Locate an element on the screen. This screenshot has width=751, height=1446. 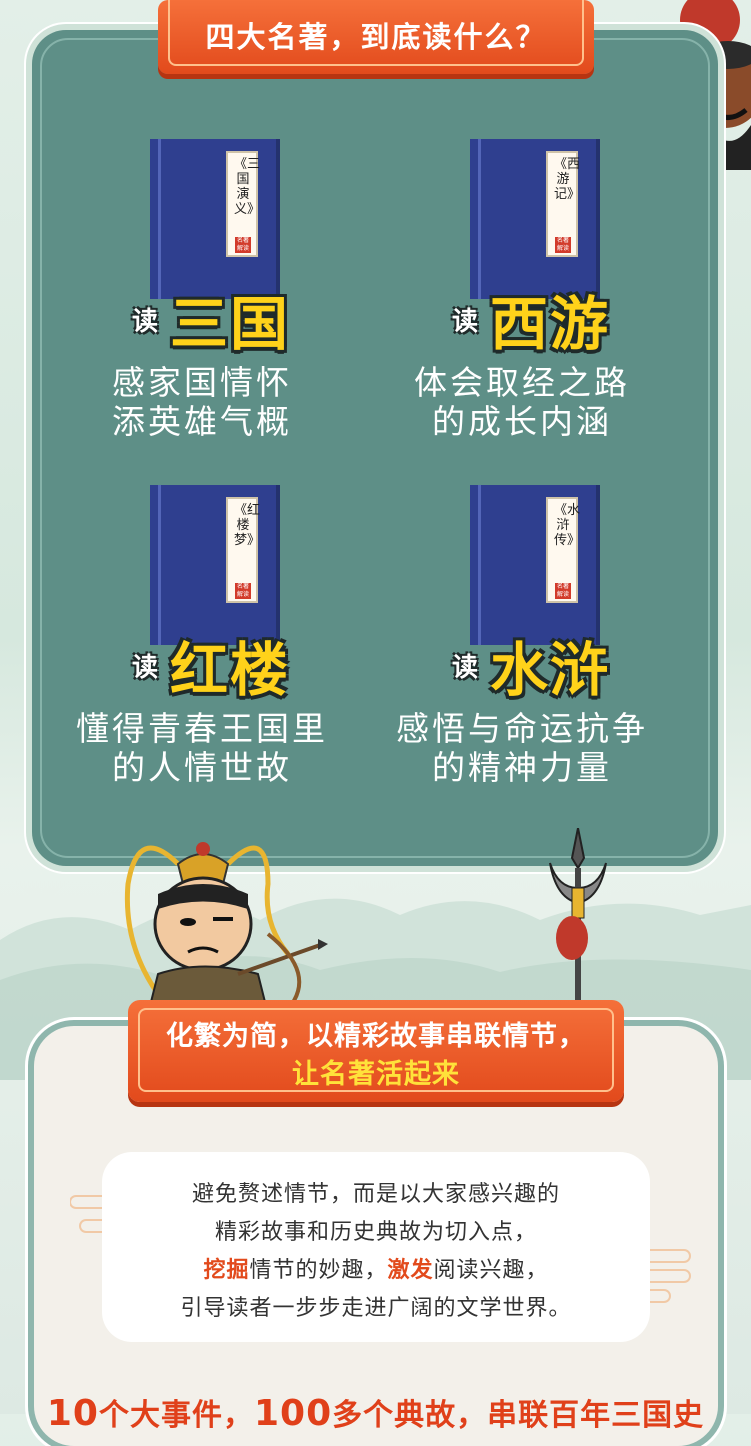
cover-title: 《红楼梦》 is located at coordinates (247, 525).